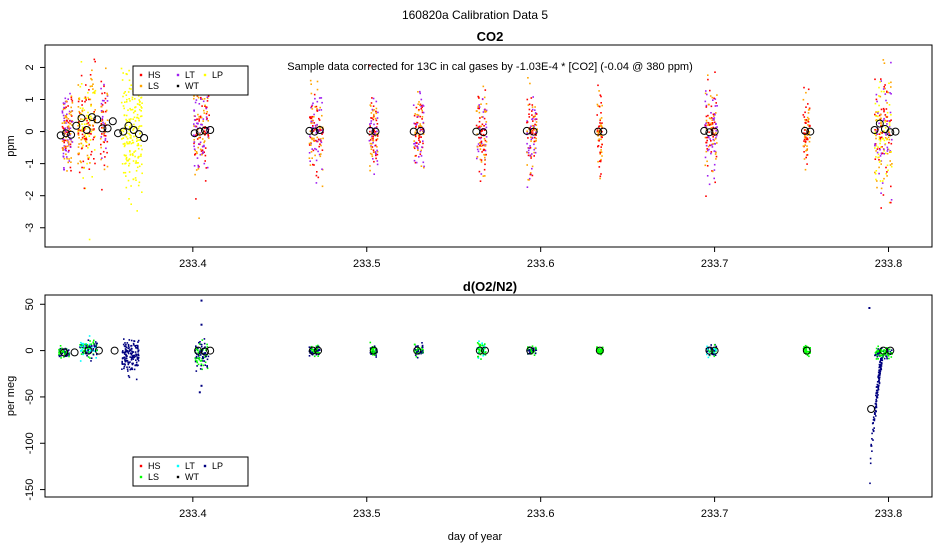  I want to click on o2n2-y-axis-label: per meg, so click(11, 396).